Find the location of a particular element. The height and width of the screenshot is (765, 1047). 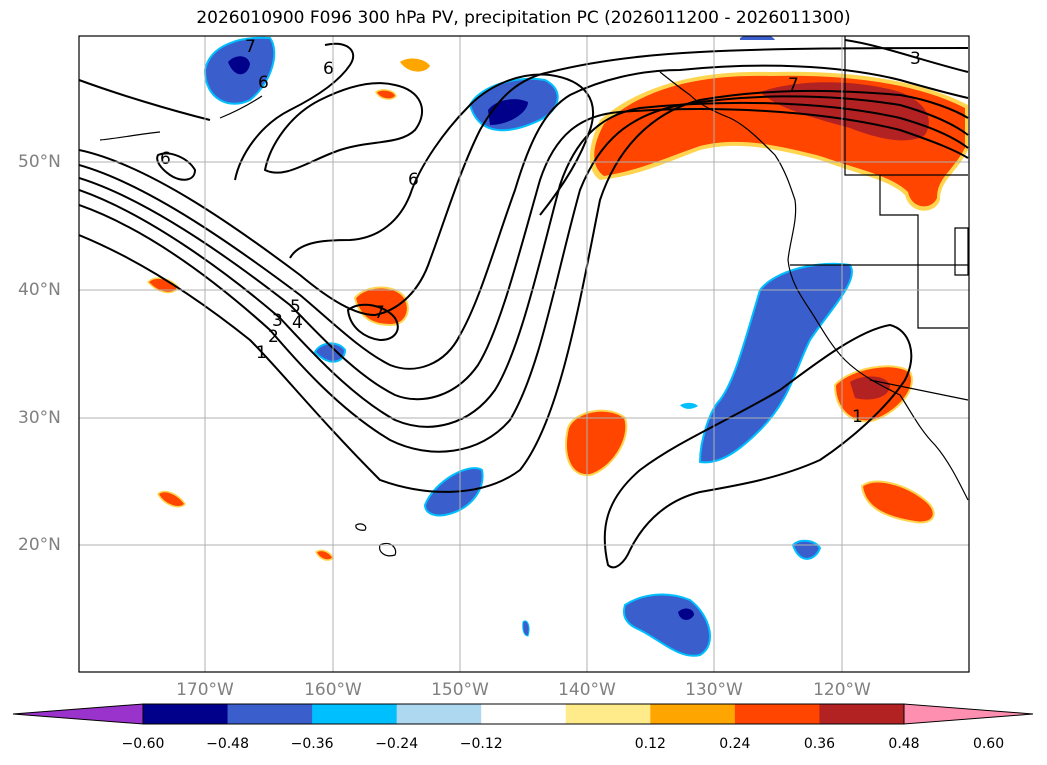

colorbar-tick-label: 0.12 is located at coordinates (650, 744).